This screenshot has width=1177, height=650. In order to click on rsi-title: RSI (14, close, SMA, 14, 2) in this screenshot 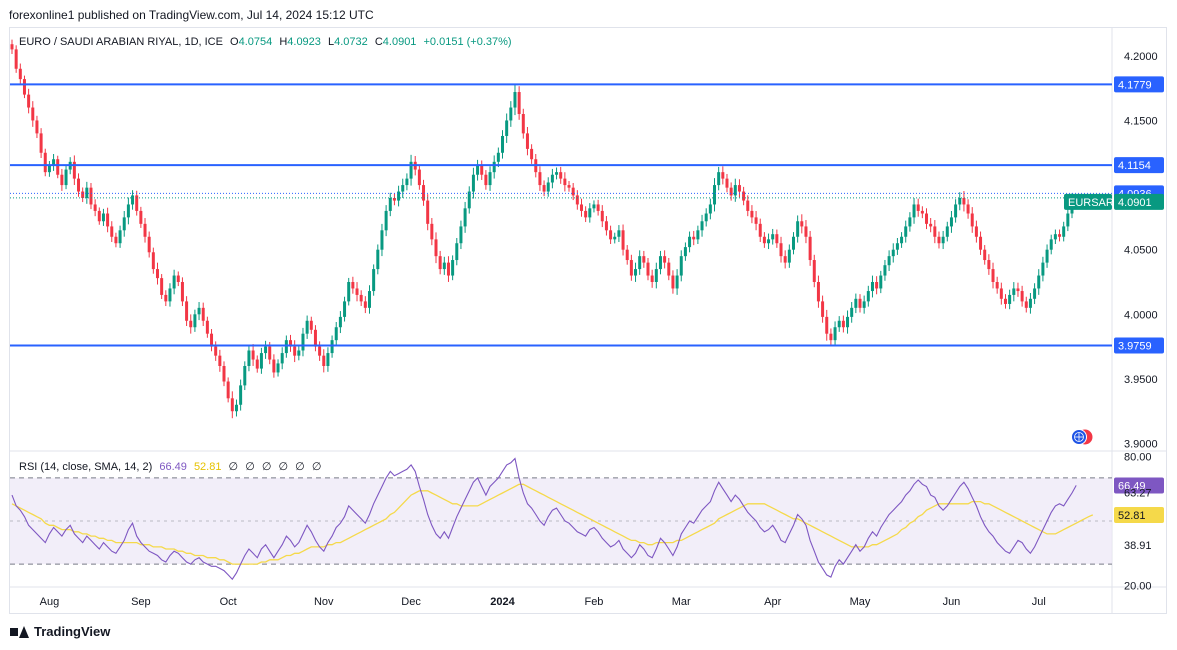, I will do `click(86, 467)`.